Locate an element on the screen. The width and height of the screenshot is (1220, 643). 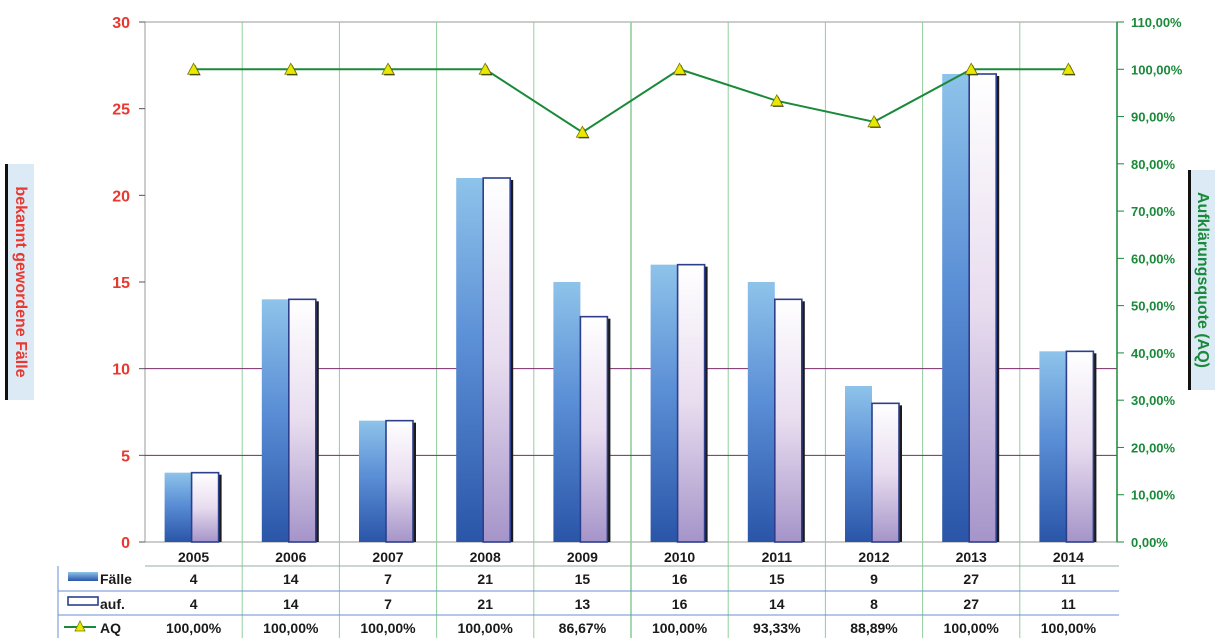
table-cell: 93,33% is located at coordinates (777, 628).